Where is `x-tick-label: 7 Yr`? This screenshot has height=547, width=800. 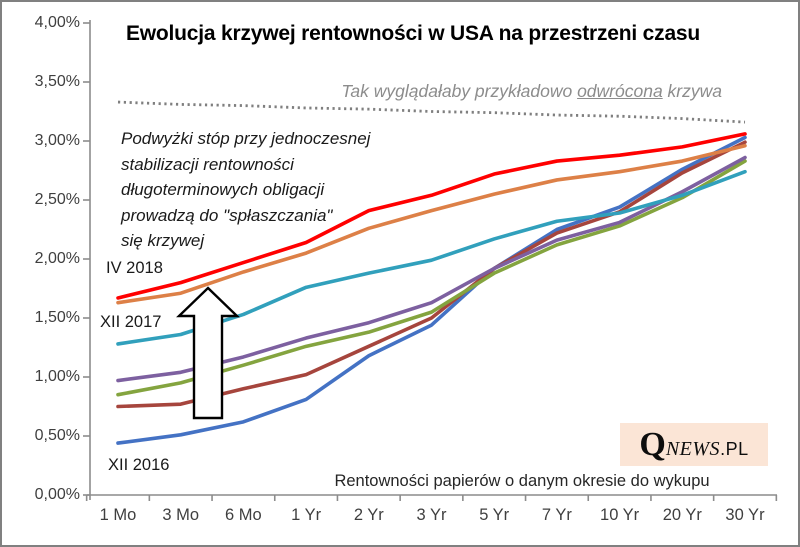
x-tick-label: 7 Yr is located at coordinates (556, 515).